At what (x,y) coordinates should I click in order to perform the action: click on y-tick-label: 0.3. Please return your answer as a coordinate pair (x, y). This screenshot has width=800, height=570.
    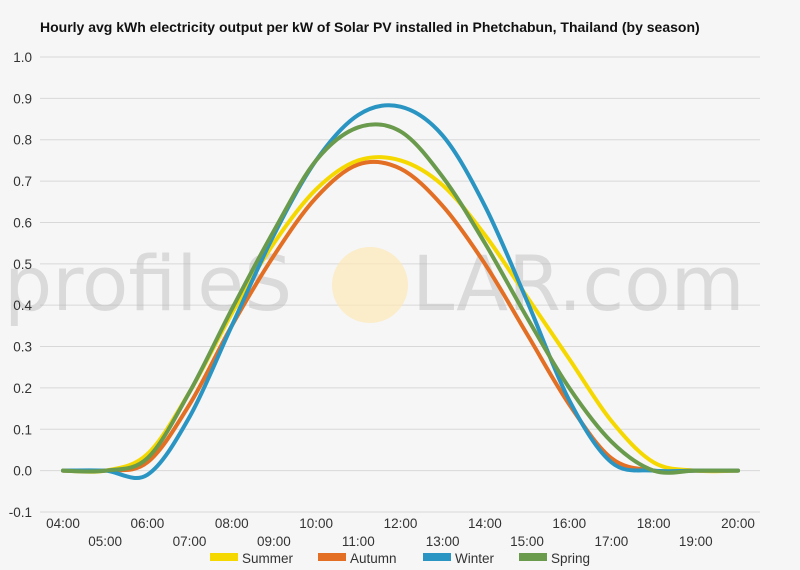
    Looking at the image, I should click on (22, 347).